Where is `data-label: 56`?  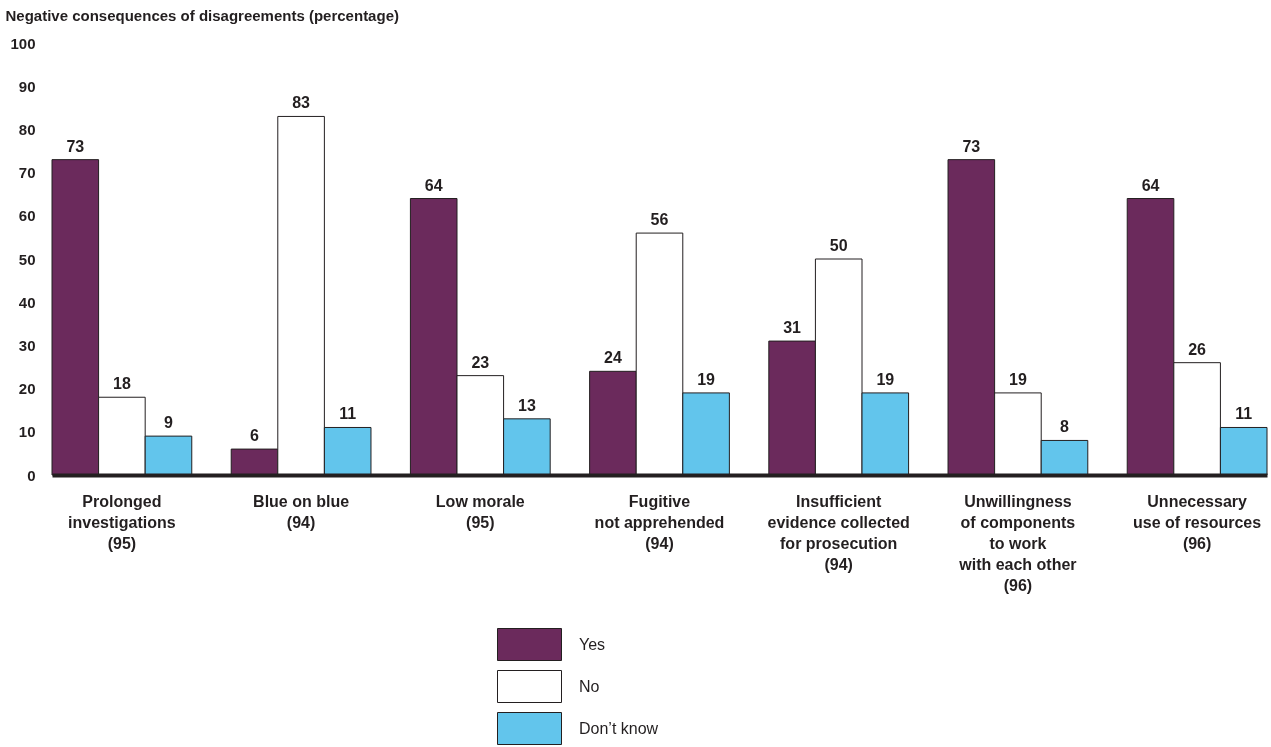 data-label: 56 is located at coordinates (659, 220).